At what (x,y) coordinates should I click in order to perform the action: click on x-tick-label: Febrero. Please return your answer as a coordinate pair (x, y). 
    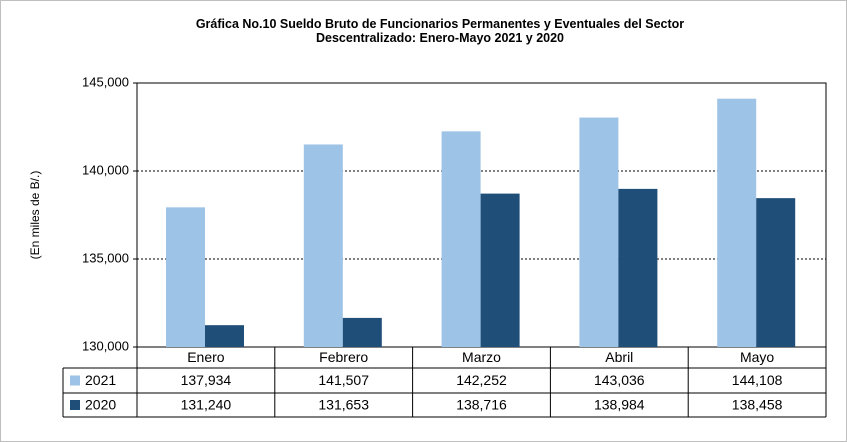
    Looking at the image, I should click on (343, 357).